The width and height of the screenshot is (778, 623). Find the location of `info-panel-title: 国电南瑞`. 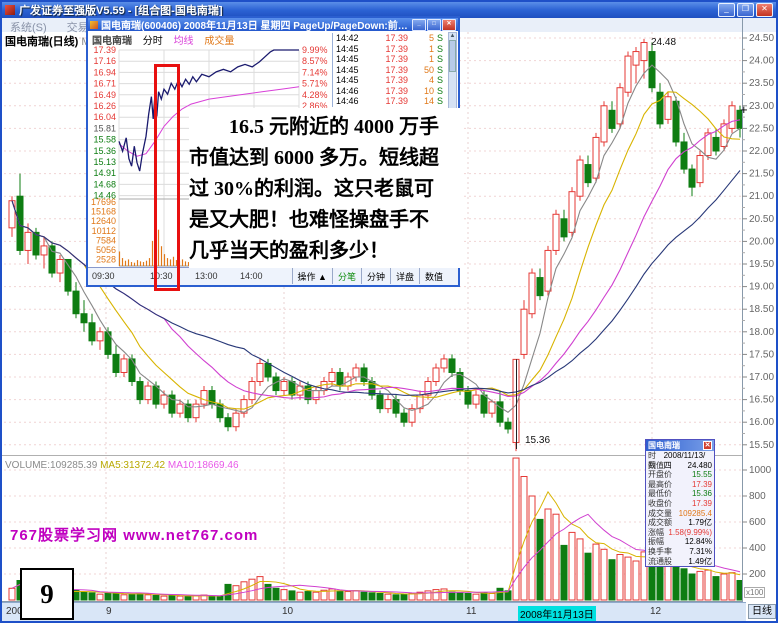

info-panel-title: 国电南瑞 is located at coordinates (664, 445).